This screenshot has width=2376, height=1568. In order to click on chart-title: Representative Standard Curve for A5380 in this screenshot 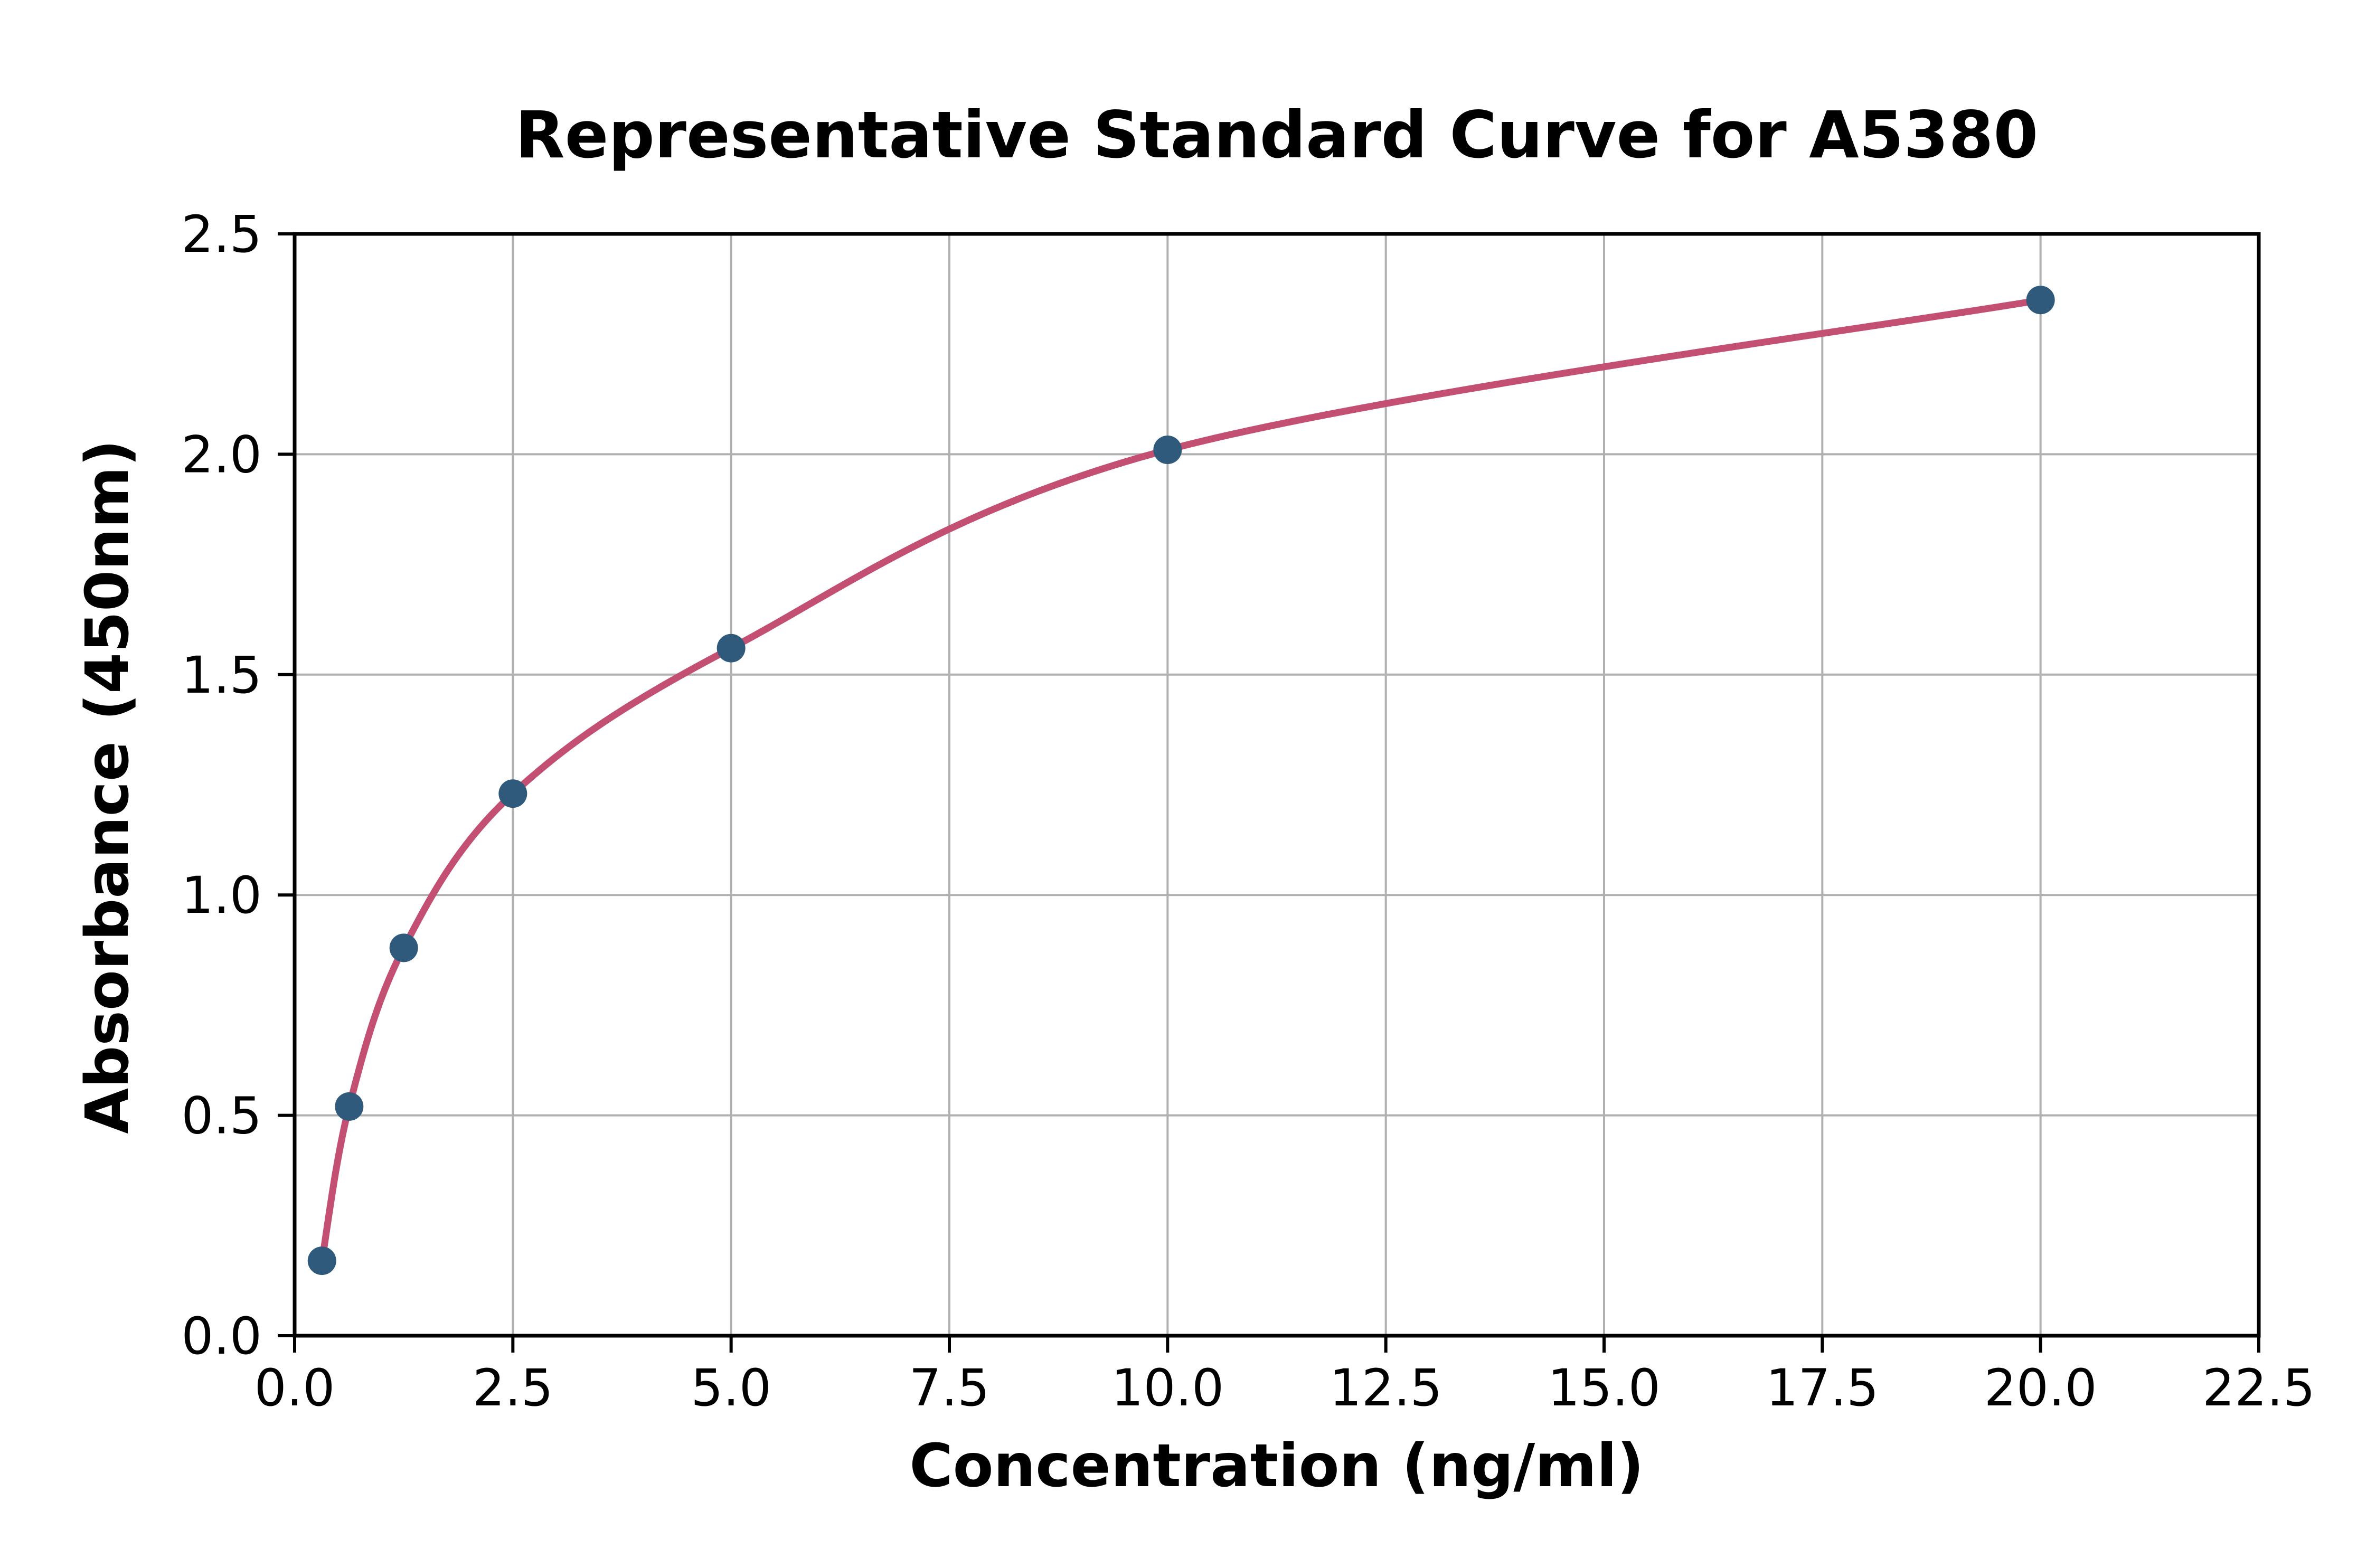, I will do `click(1277, 135)`.